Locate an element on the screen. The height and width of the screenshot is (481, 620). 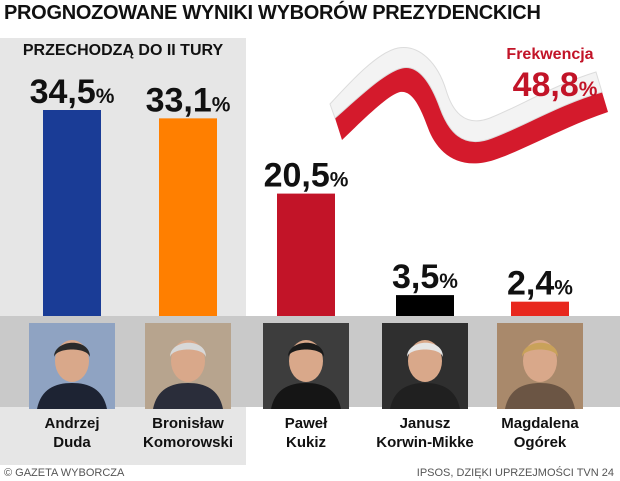
candidate-first-name: Paweł is located at coordinates (306, 423).